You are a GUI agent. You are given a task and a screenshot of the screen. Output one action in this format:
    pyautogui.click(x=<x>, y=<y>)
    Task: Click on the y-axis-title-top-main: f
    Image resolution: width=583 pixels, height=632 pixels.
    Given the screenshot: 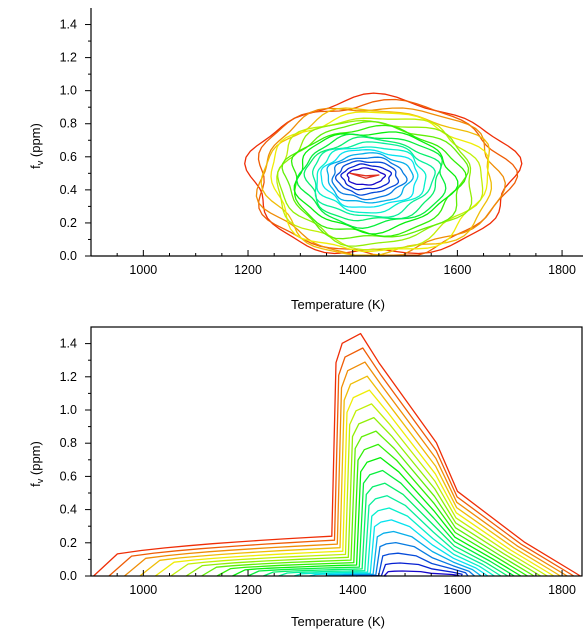 What is the action you would take?
    pyautogui.click(x=35, y=167)
    